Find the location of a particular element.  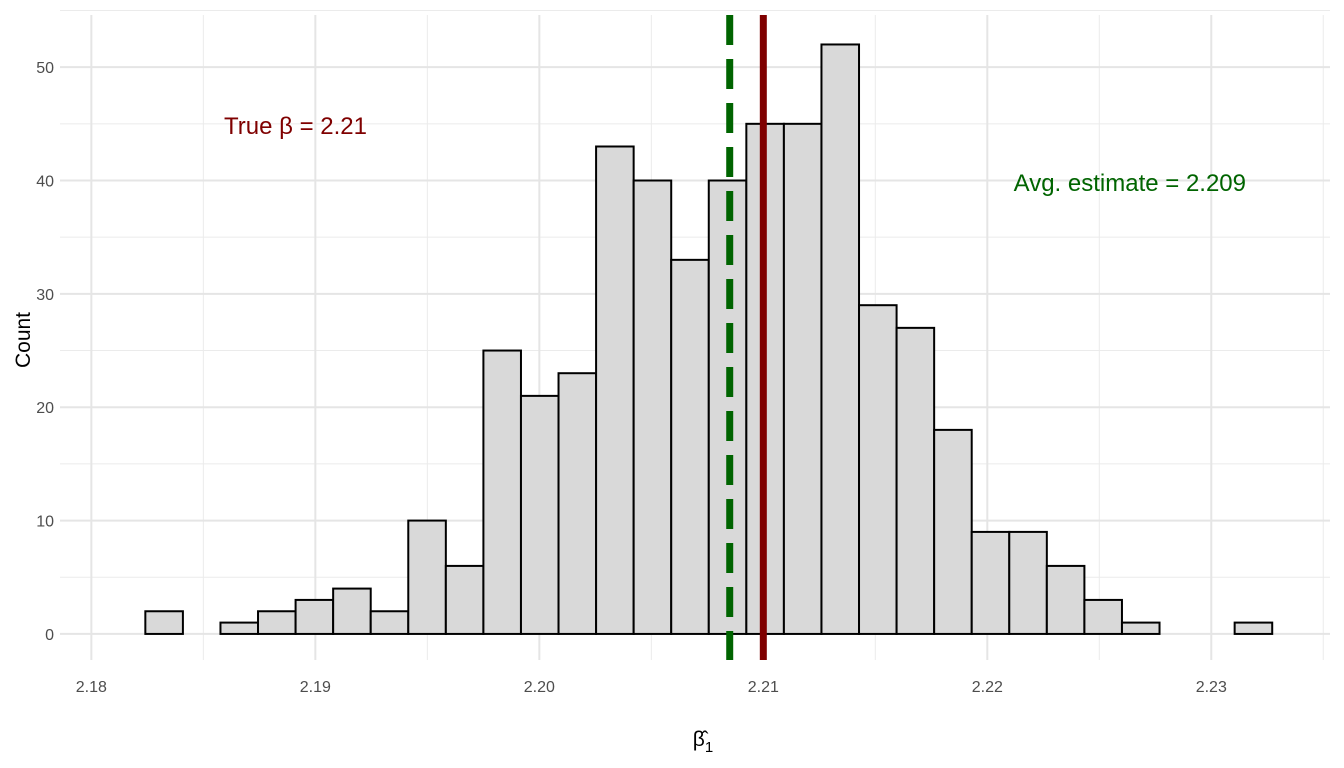

y-tick-label: 30 is located at coordinates (45, 295).